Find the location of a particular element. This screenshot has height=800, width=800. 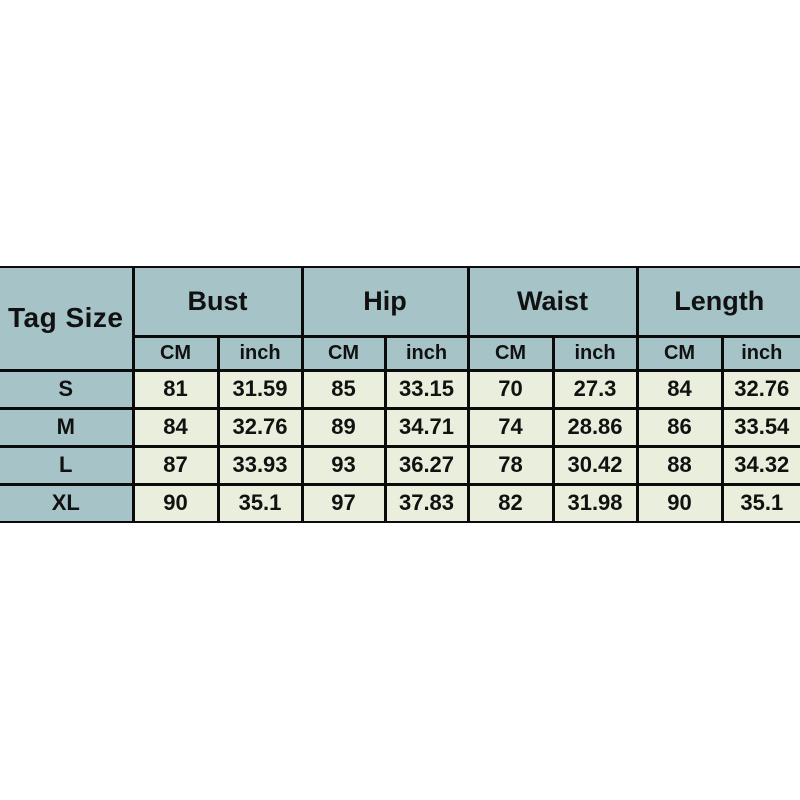

unit-header-hip-inch: inch is located at coordinates (426, 353).